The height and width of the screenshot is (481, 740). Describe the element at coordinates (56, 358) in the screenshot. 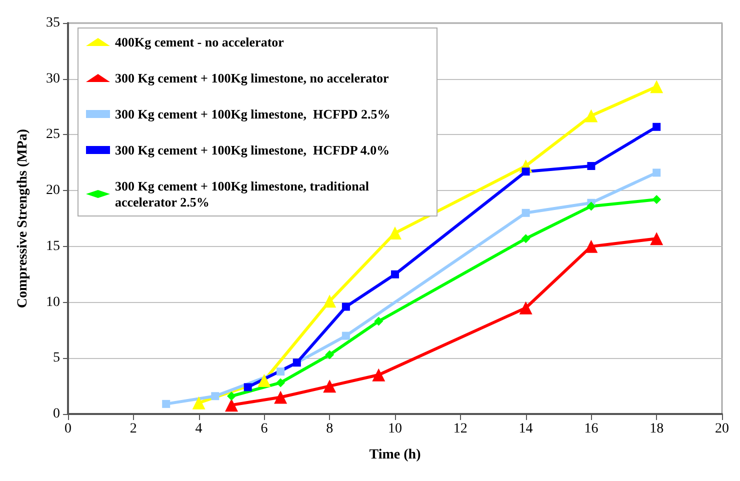

I see `y-tick-label: 5` at that location.